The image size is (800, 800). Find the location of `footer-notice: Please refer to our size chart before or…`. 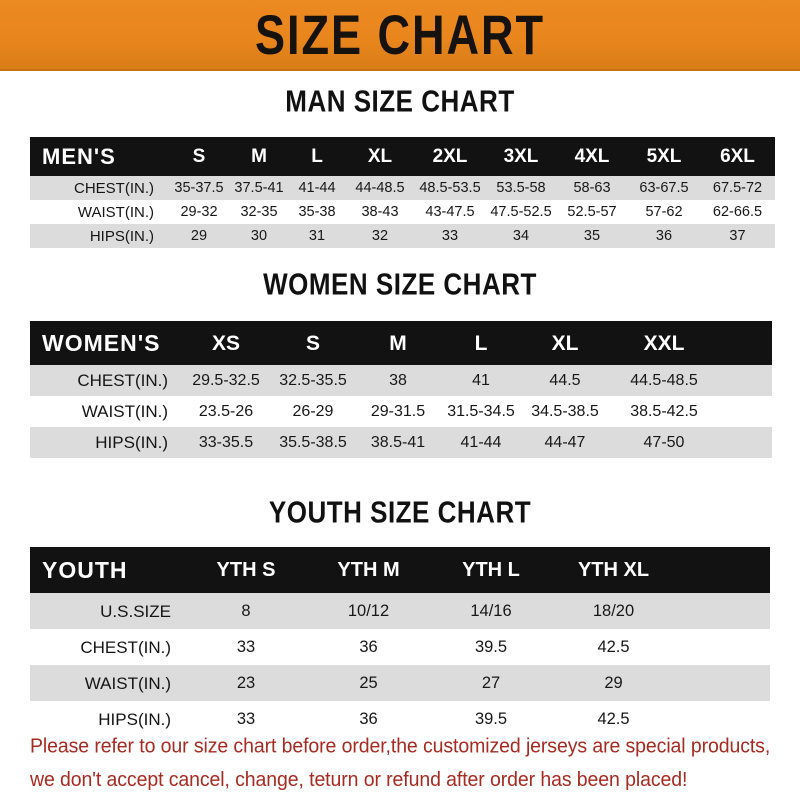

footer-notice: Please refer to our size chart before or… is located at coordinates (404, 763).